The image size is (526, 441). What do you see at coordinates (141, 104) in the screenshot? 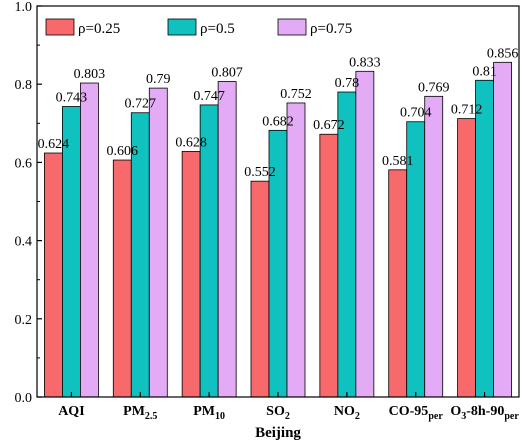
I see `data-label: 0.727` at bounding box center [141, 104].